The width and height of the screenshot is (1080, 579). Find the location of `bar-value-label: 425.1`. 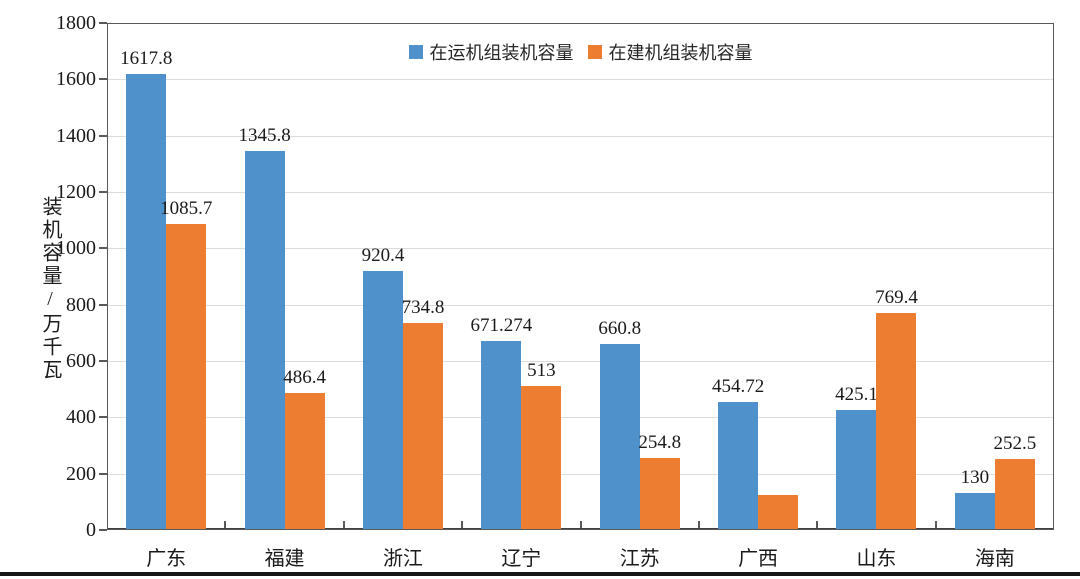

bar-value-label: 425.1 is located at coordinates (856, 395).